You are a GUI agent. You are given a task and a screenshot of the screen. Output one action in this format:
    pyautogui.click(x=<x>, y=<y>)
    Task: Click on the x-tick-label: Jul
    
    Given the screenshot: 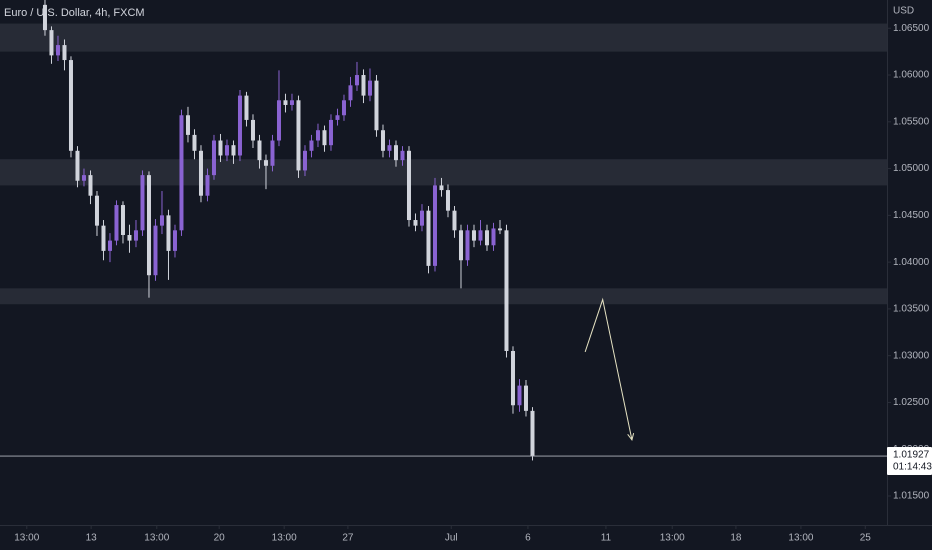 What is the action you would take?
    pyautogui.click(x=451, y=538)
    